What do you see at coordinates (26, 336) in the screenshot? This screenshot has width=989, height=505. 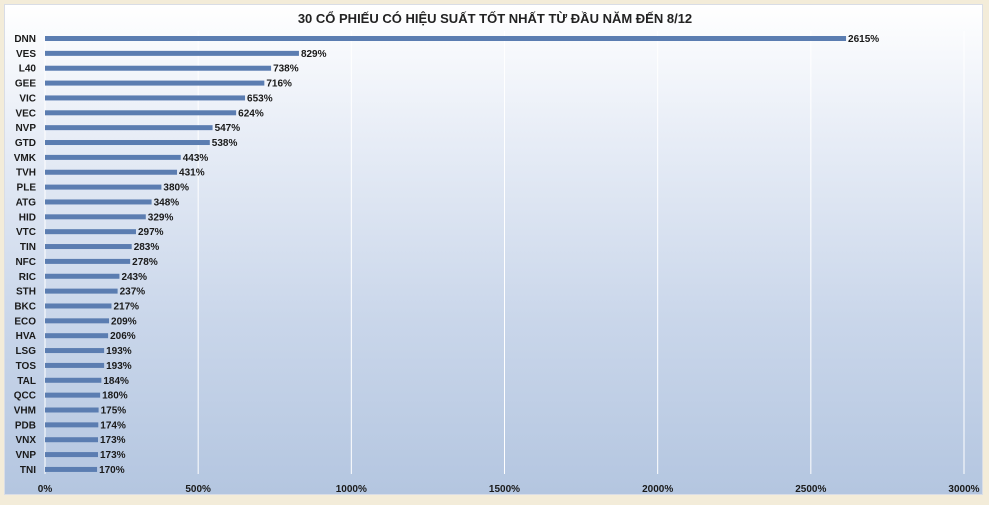 I see `category-label: HVA` at bounding box center [26, 336].